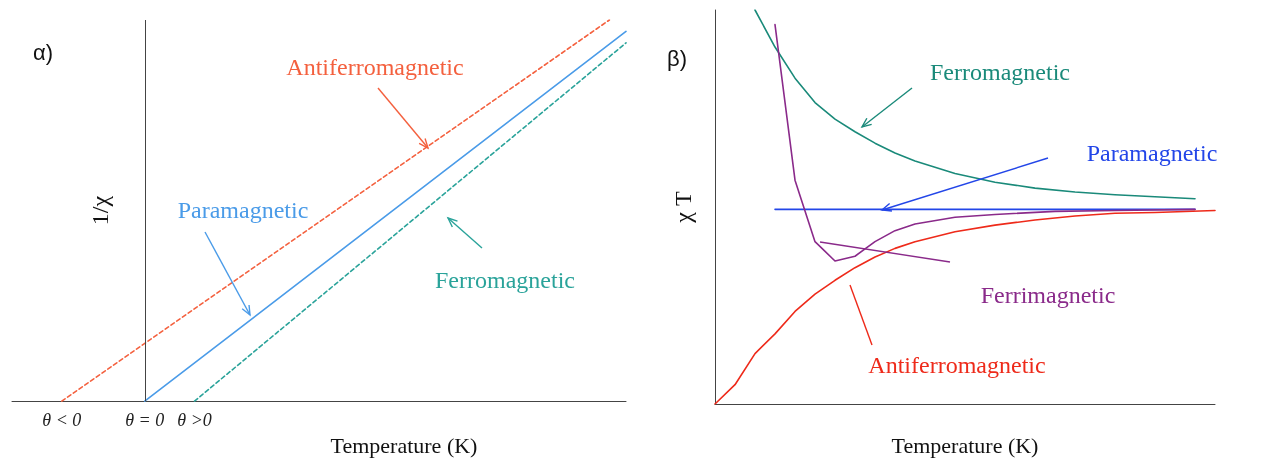  What do you see at coordinates (62, 420) in the screenshot?
I see `x-tick-label: θ < 0` at bounding box center [62, 420].